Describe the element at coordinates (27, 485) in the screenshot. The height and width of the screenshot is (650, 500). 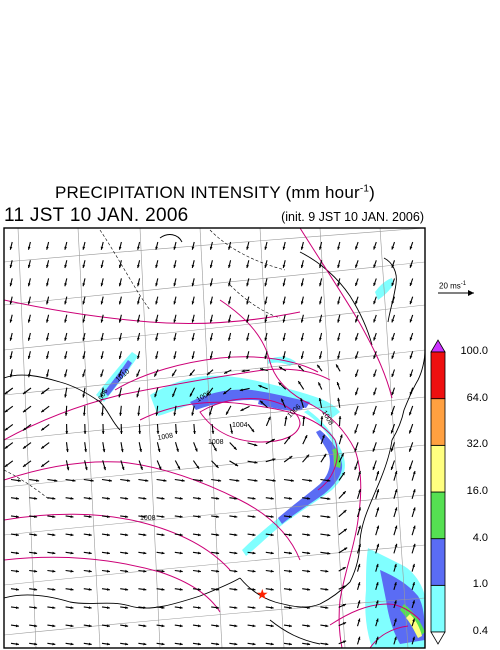
I see `border-line` at that location.